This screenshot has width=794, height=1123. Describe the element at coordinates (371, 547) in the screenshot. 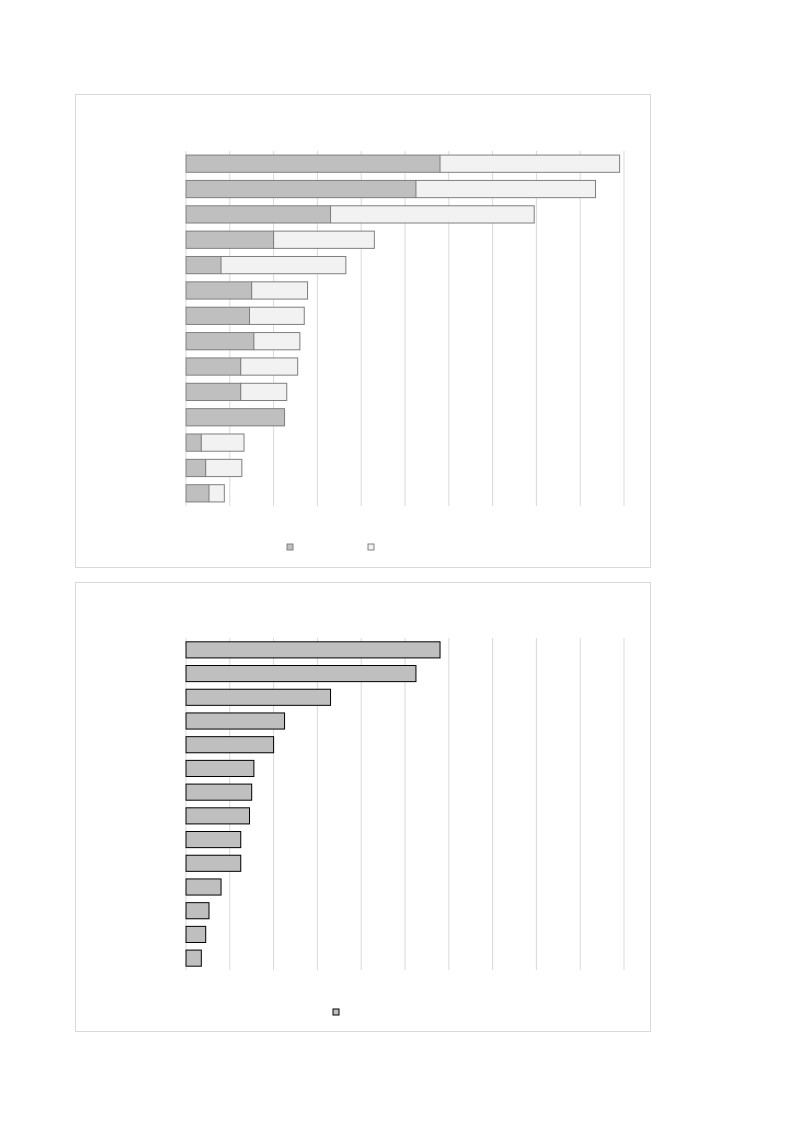

I see `legend-marker-series2` at that location.